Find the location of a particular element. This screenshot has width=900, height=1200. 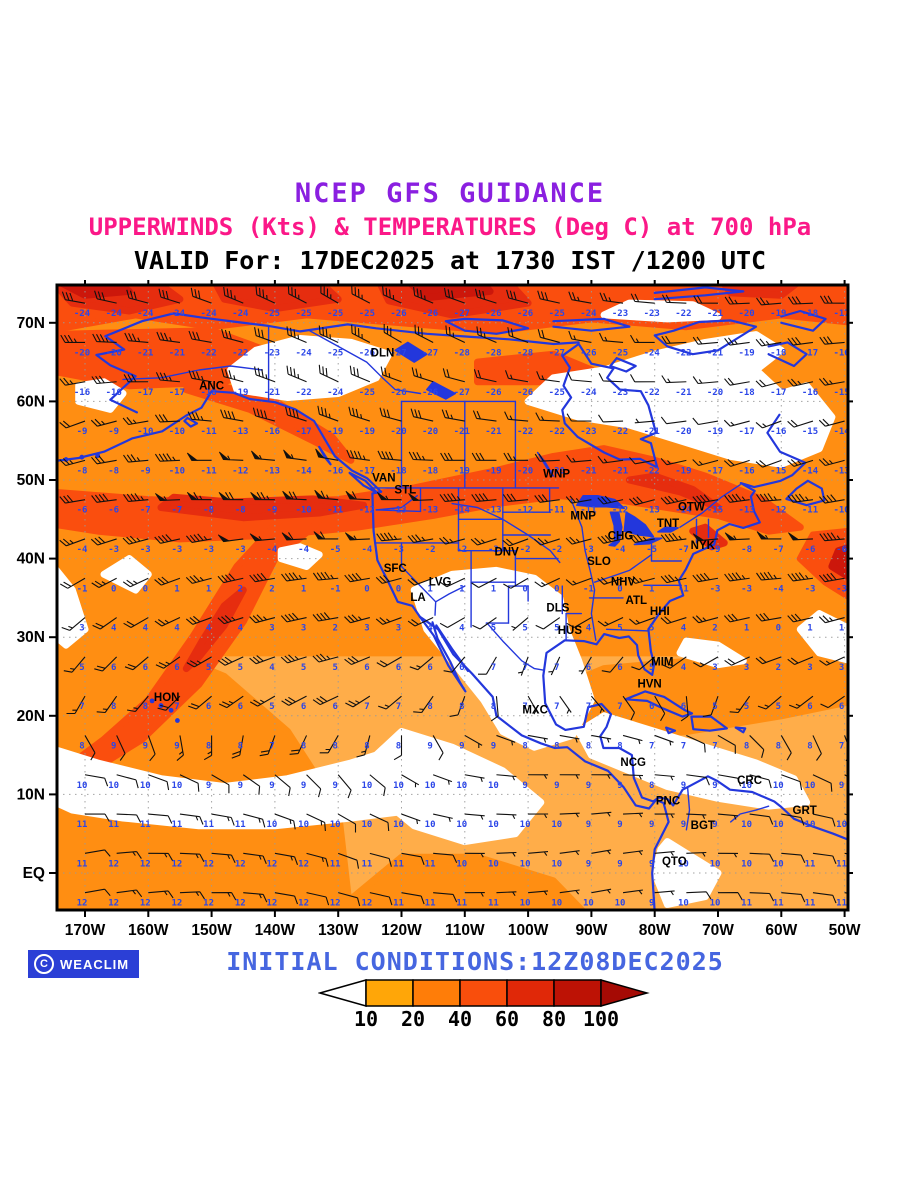

legend-value-label: 60 is located at coordinates (507, 1018).